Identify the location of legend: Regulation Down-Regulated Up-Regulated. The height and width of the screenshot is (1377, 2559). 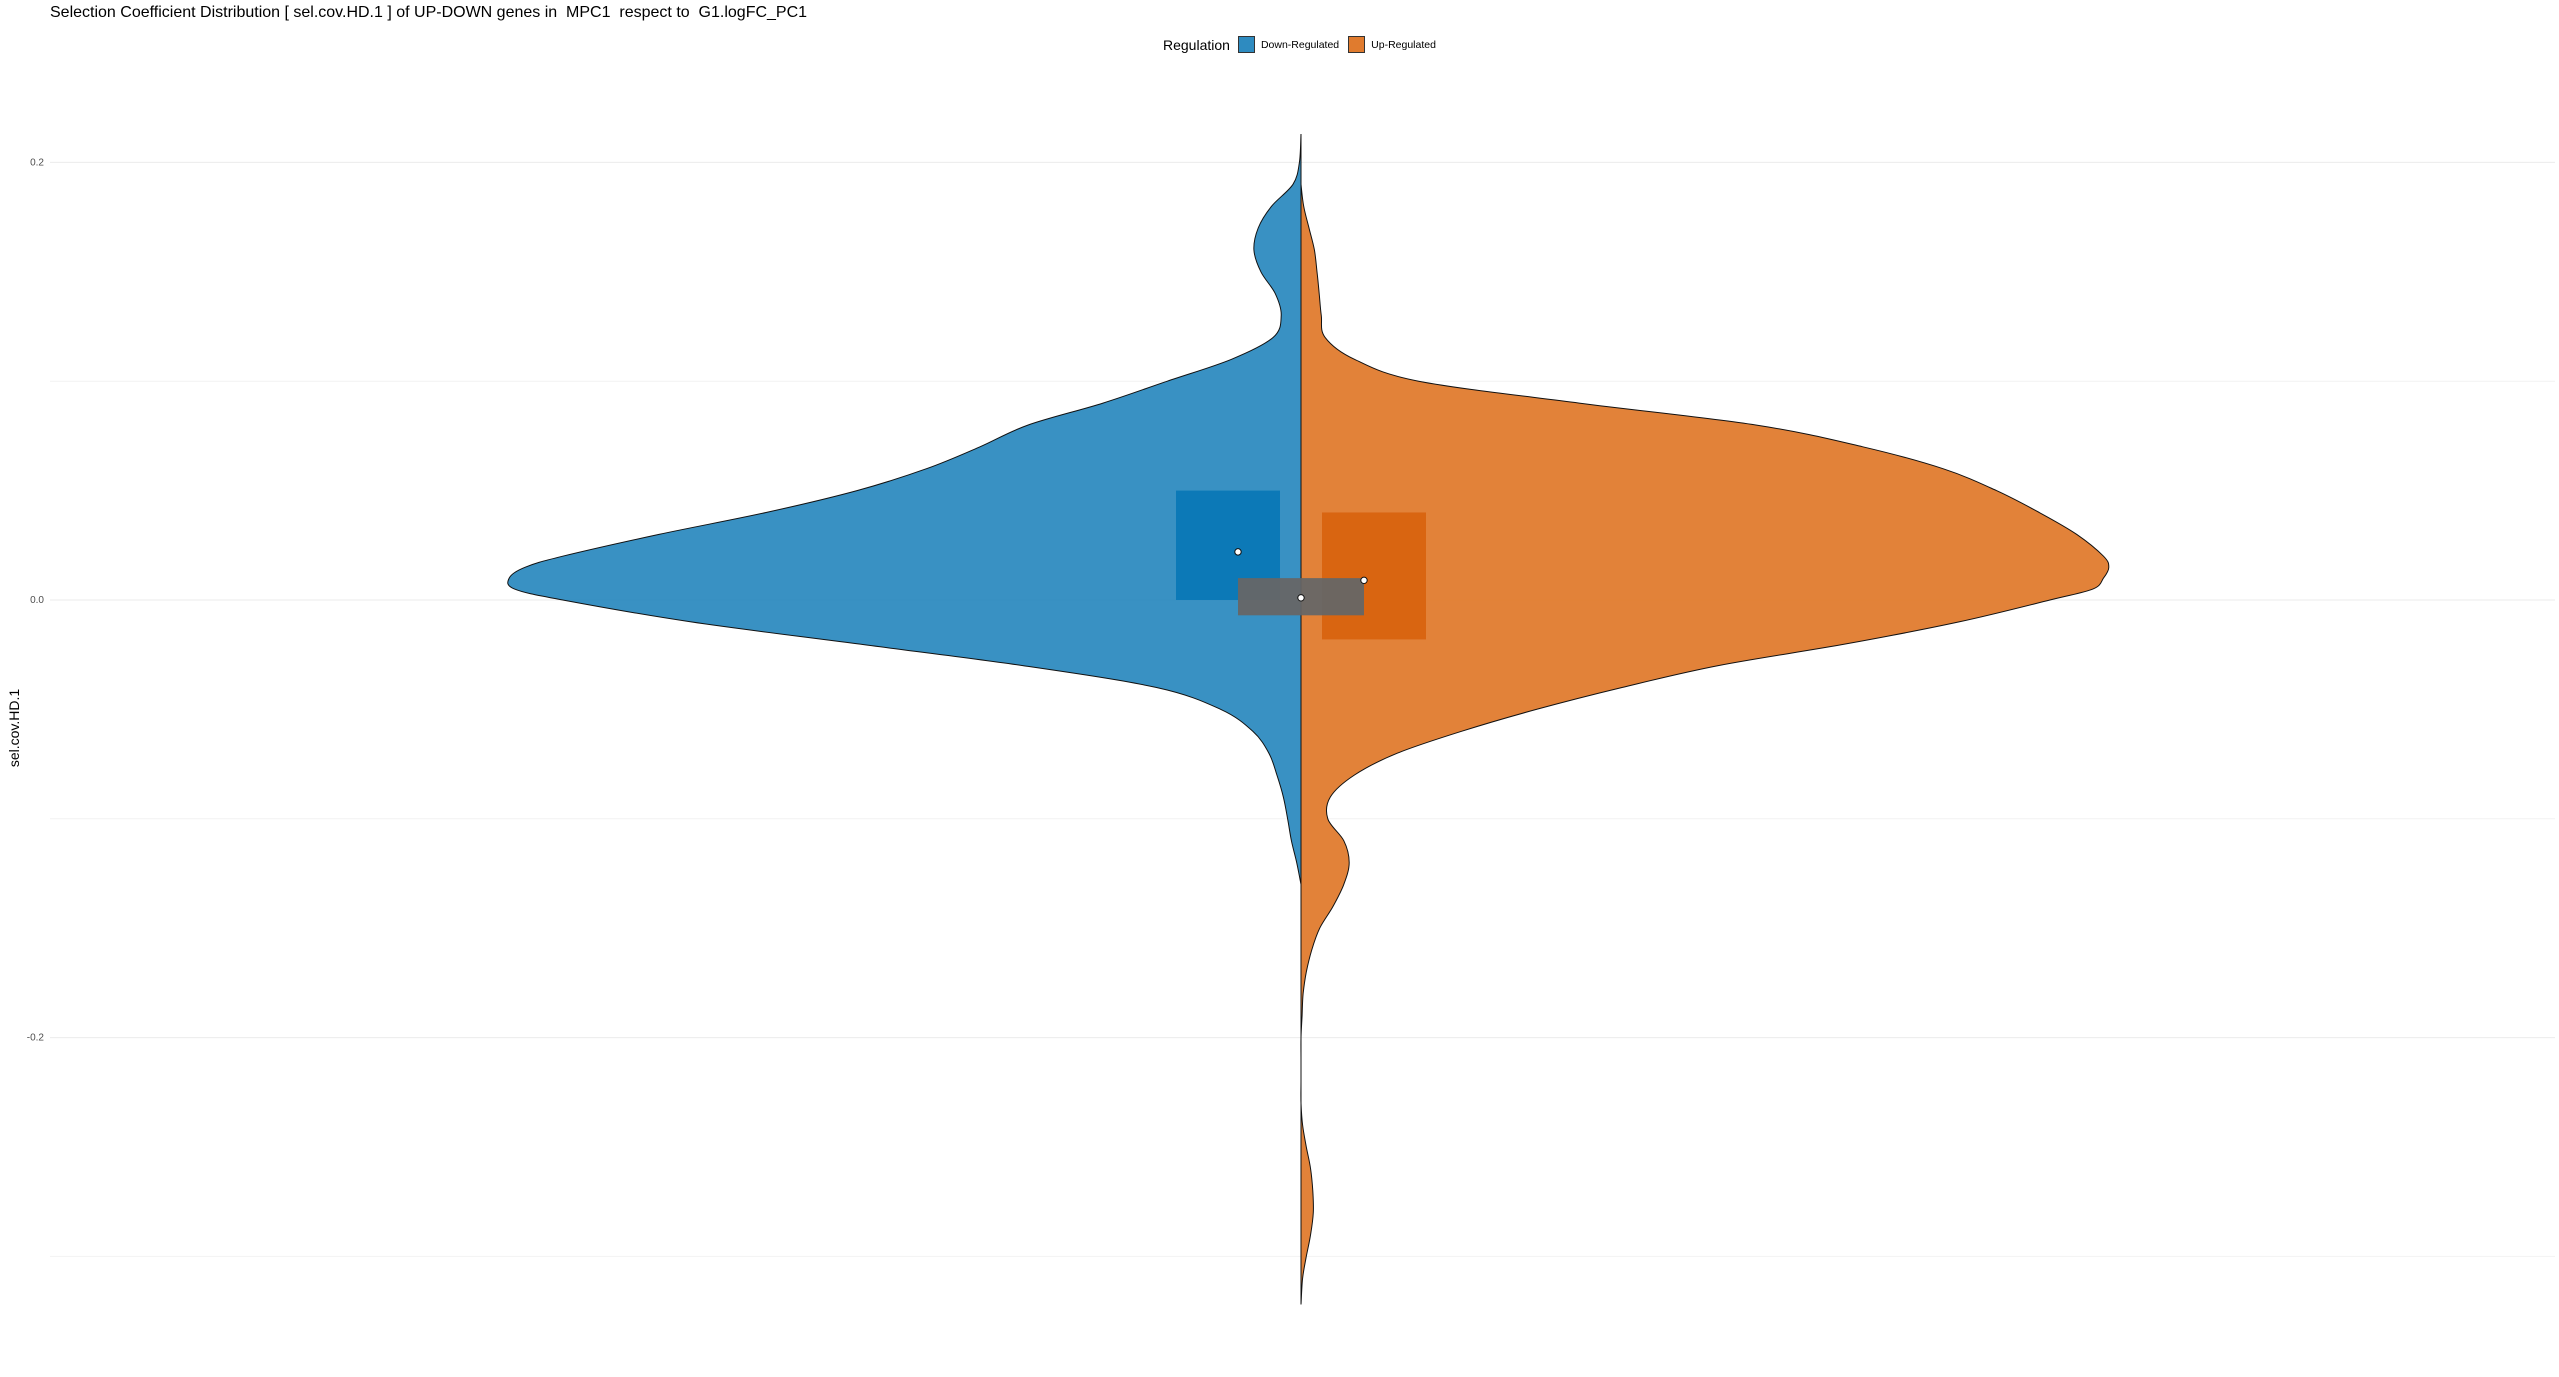
(1304, 44).